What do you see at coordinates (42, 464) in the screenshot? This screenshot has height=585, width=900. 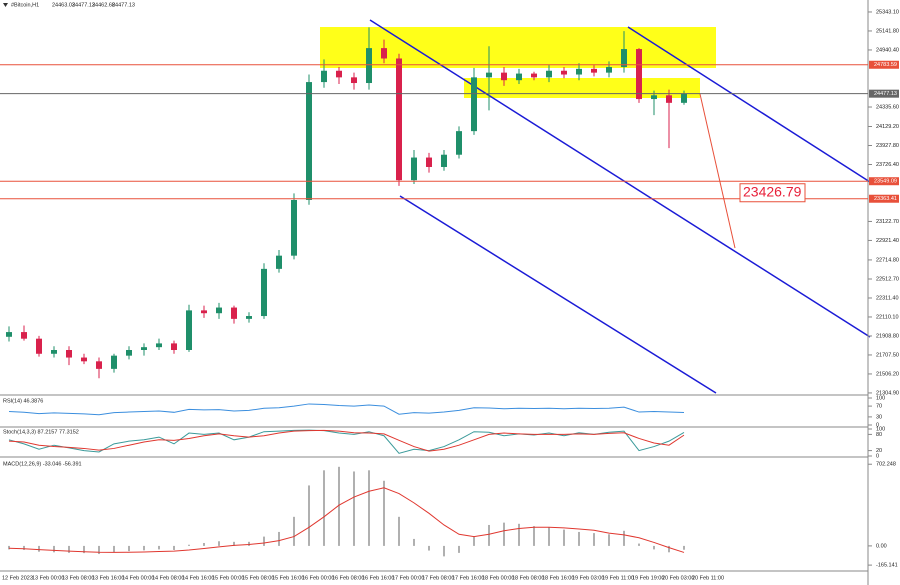 I see `indicator-label: MACD(12,26,9) -33.046 -56.391` at bounding box center [42, 464].